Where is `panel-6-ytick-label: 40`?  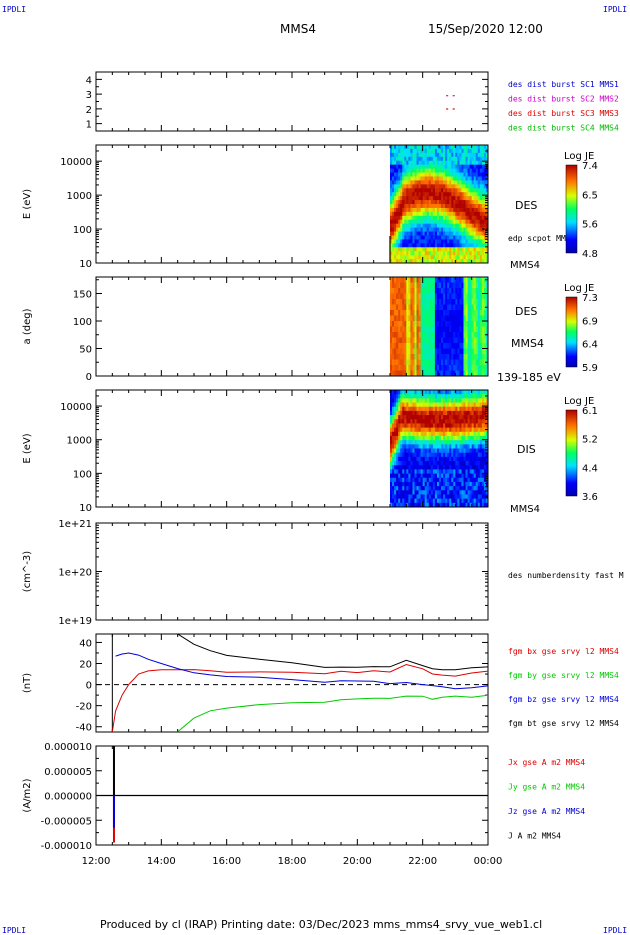 panel-6-ytick-label: 40 is located at coordinates (85, 643).